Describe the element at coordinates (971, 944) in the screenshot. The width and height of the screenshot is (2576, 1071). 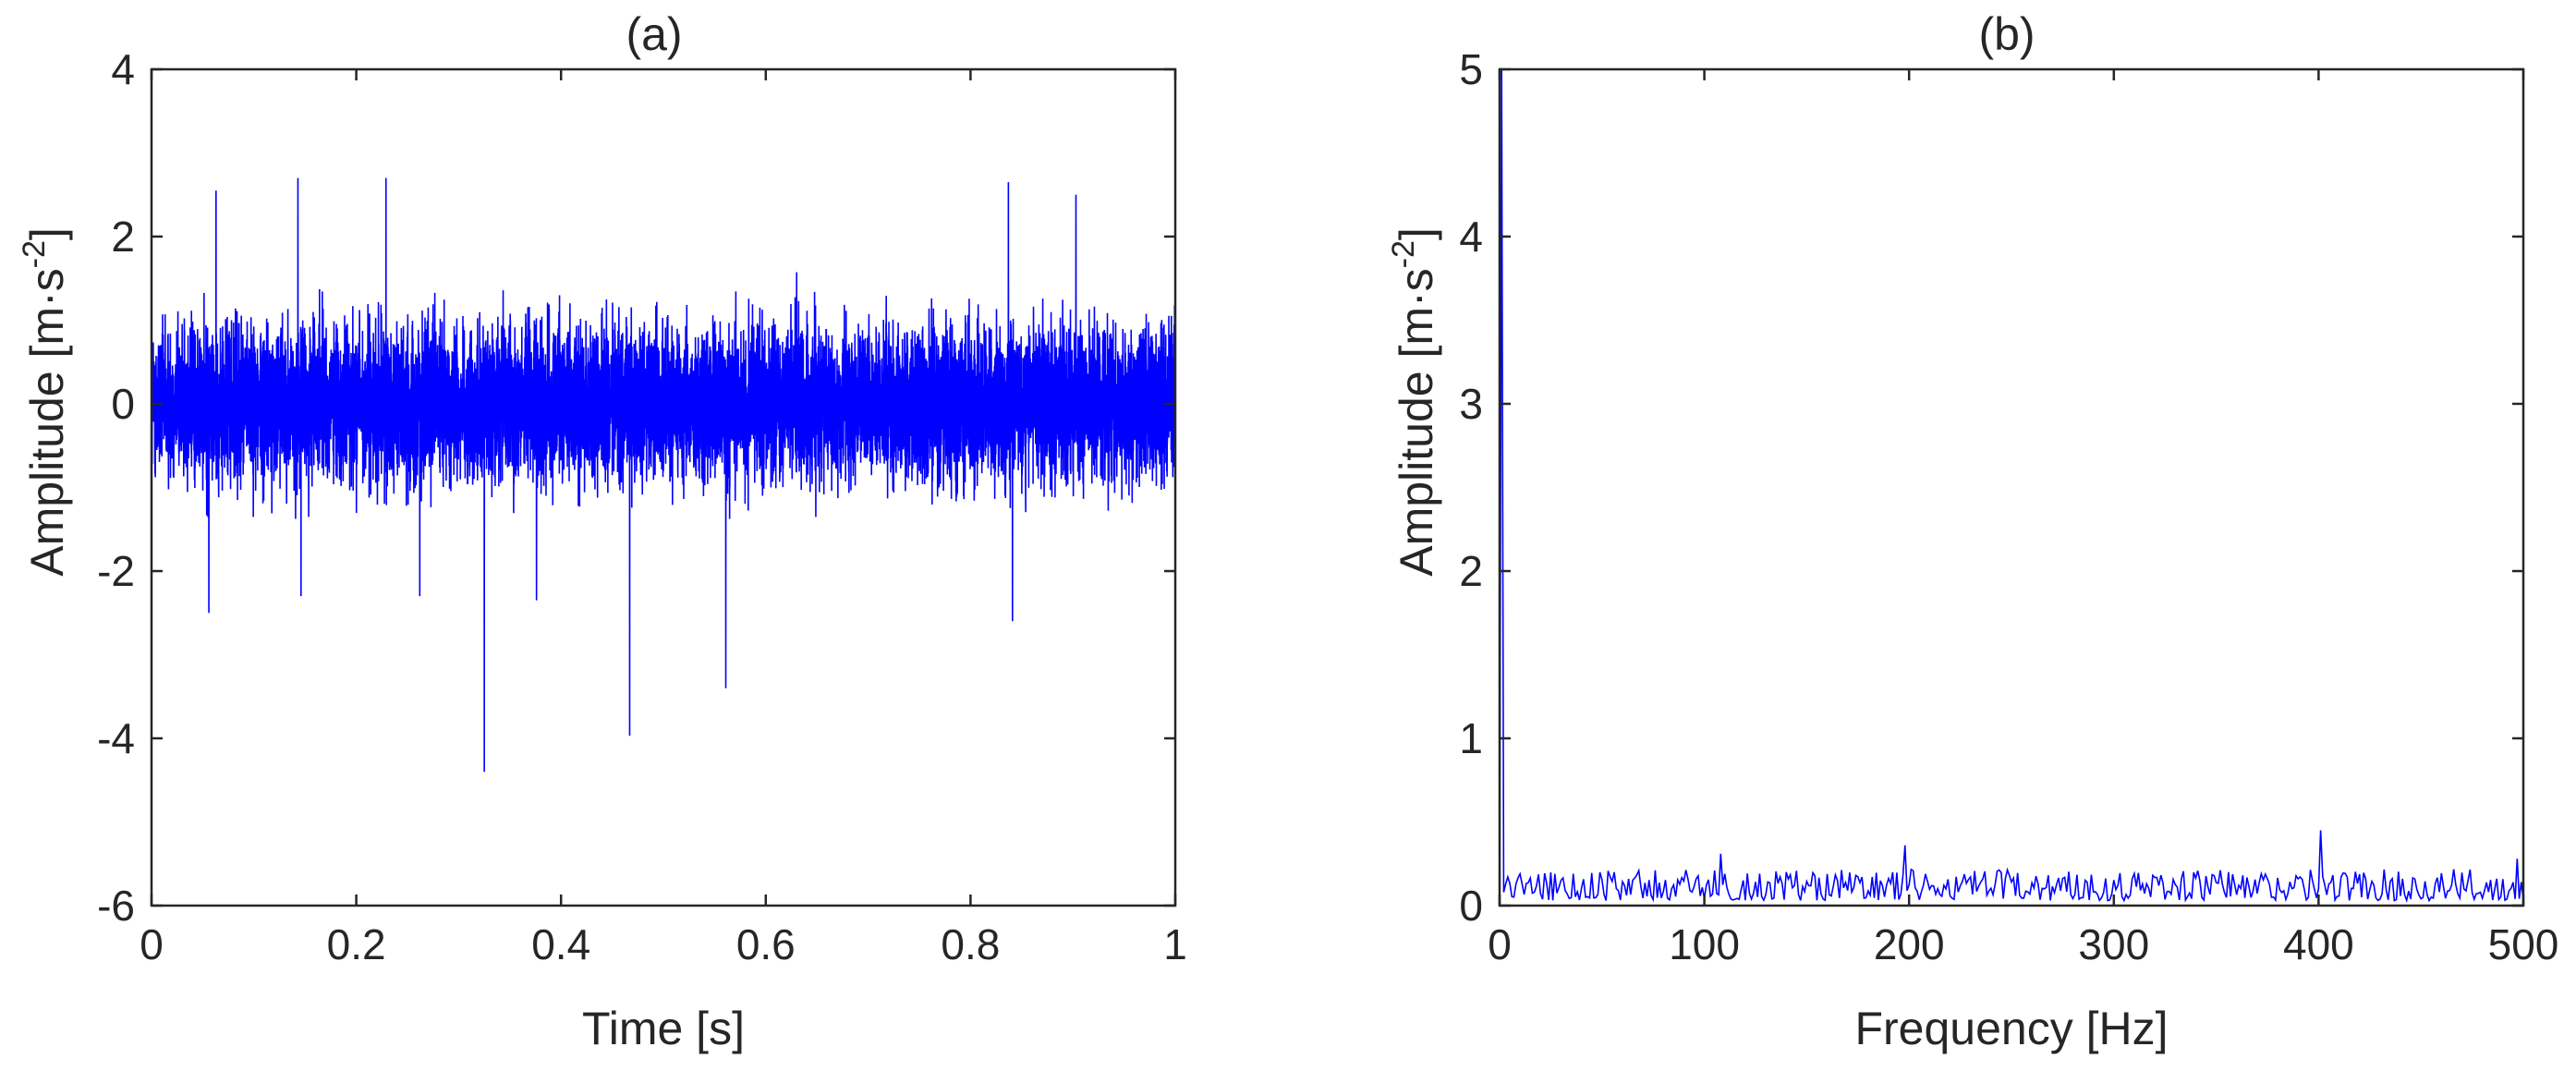
I see `panel-a-x-tick-label: 0.8` at that location.